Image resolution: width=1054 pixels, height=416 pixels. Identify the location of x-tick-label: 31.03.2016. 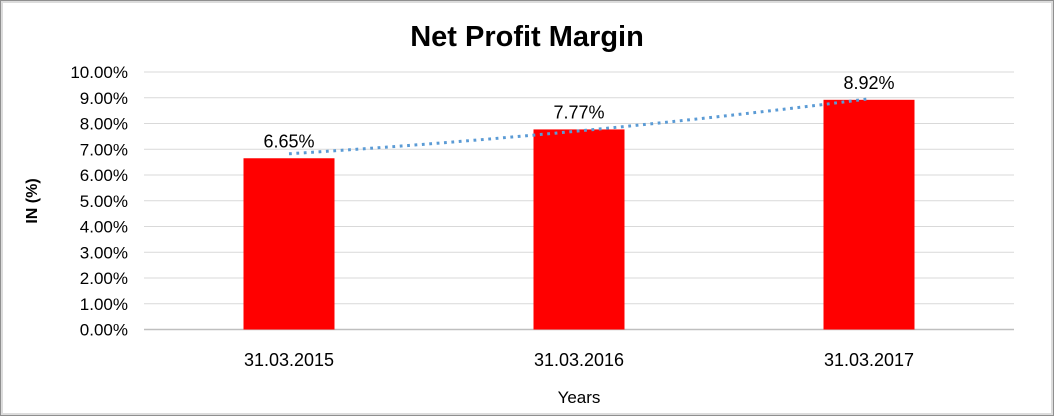
(579, 360).